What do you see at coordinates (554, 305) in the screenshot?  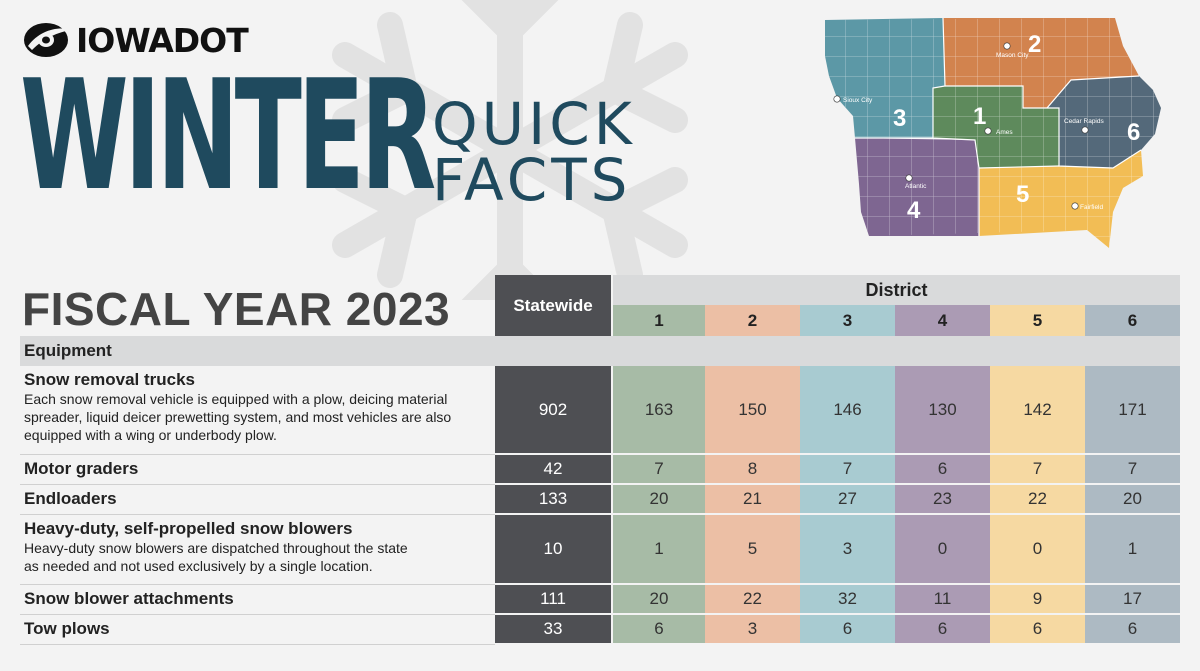 I see `statewide-header: Statewide` at bounding box center [554, 305].